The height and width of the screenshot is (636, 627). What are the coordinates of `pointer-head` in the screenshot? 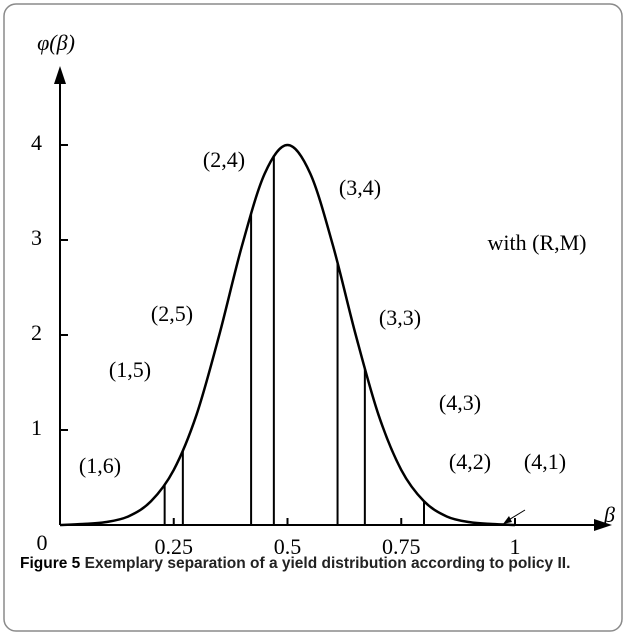 It's located at (507, 520).